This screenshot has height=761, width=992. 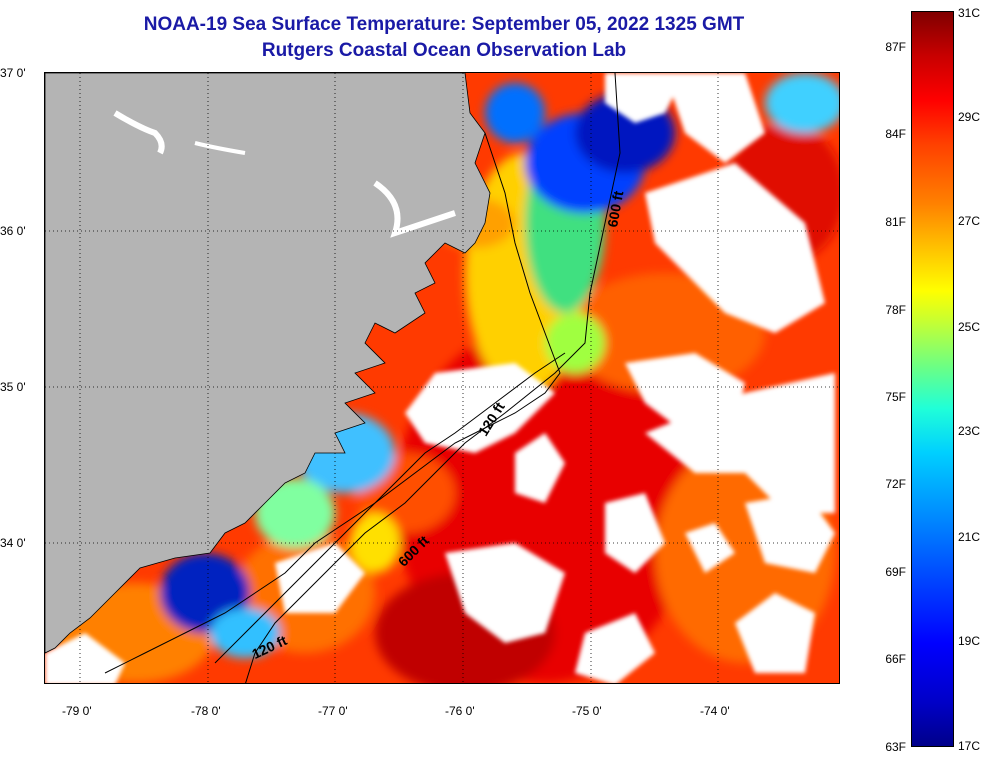 What do you see at coordinates (13, 231) in the screenshot?
I see `lat-label-36: 36 0'` at bounding box center [13, 231].